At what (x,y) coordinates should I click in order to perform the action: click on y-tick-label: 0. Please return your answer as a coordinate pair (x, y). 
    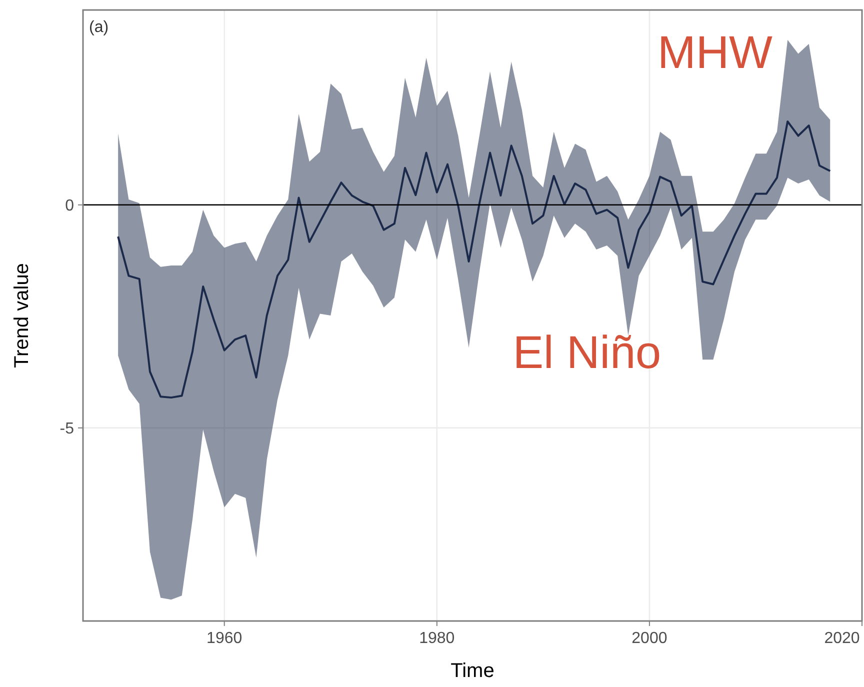
    Looking at the image, I should click on (69, 205).